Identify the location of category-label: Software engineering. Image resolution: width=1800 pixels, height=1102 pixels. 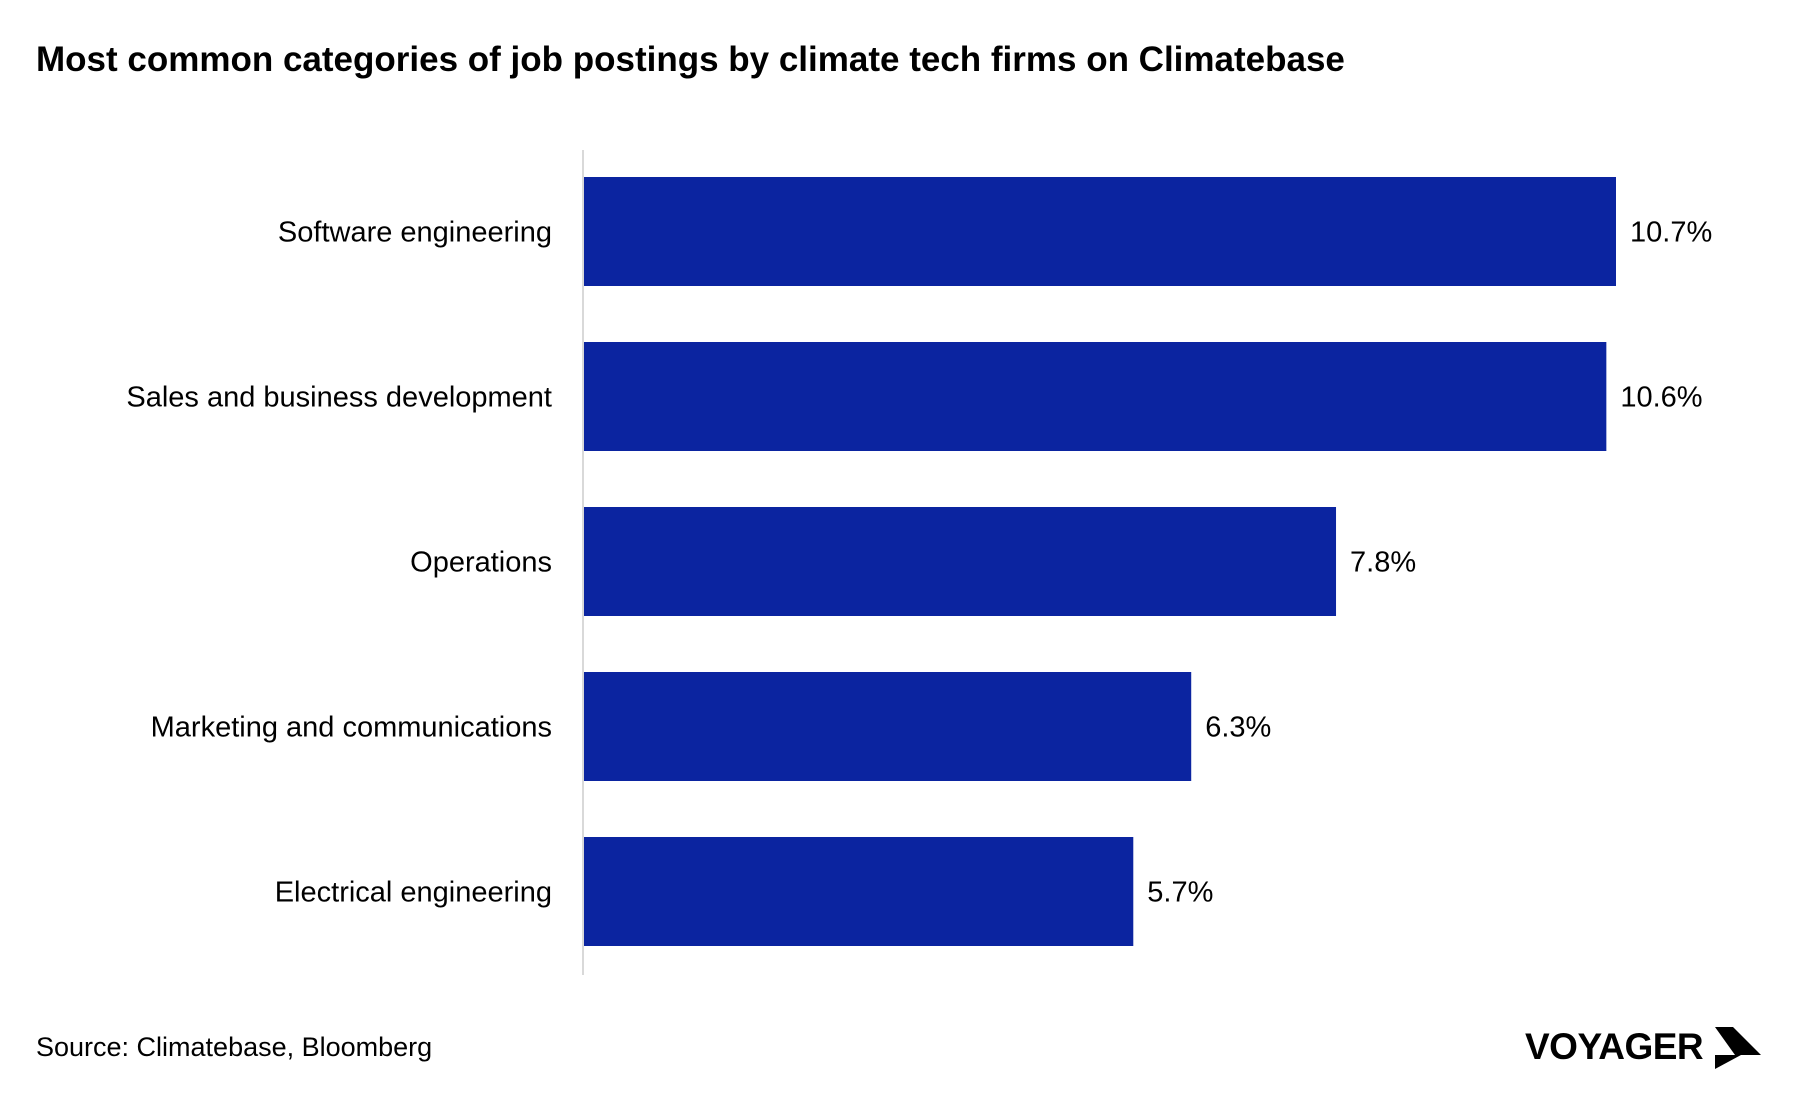
(415, 233).